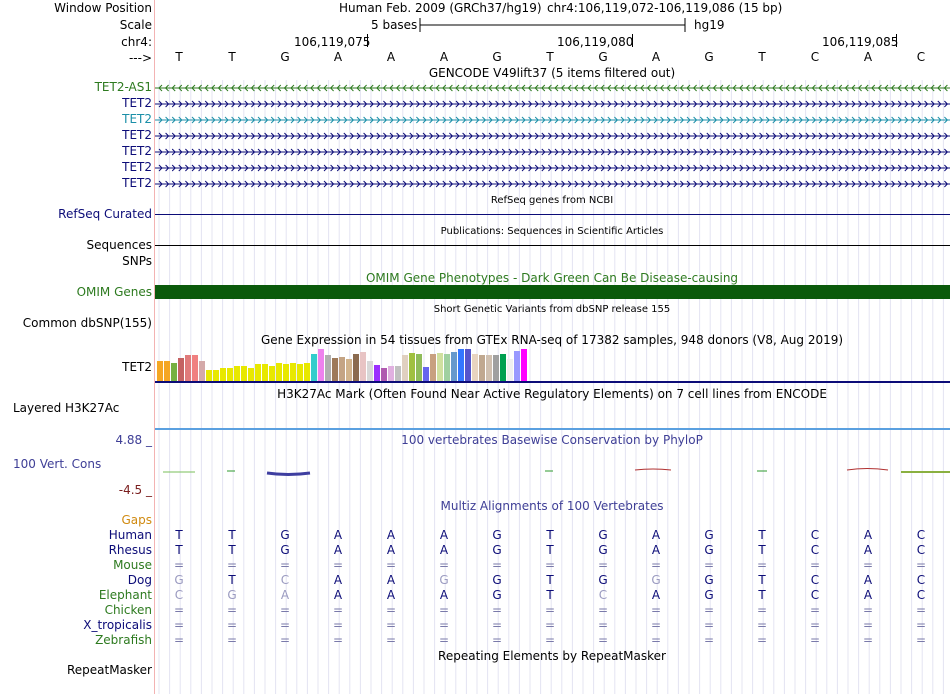  I want to click on track-label-sequences: Sequences, so click(119, 245).